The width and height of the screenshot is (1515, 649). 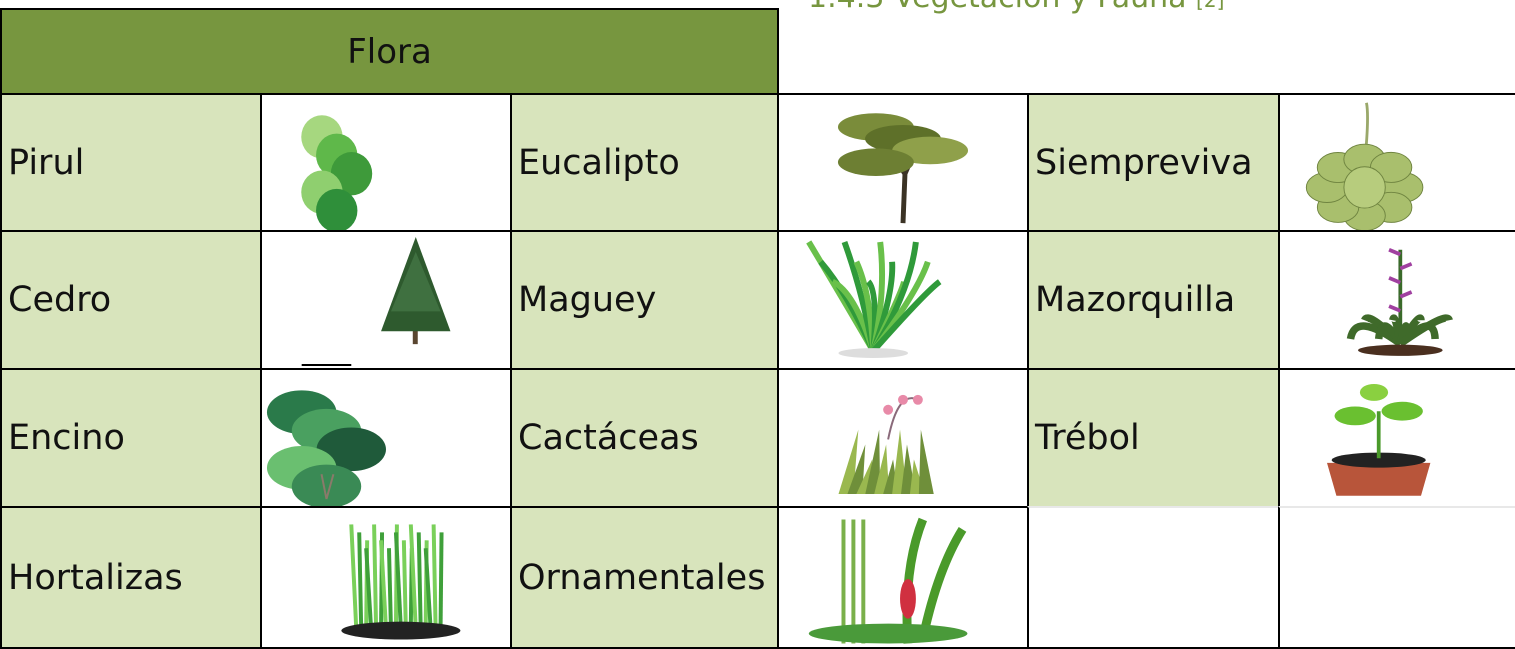 What do you see at coordinates (1153, 300) in the screenshot?
I see `plant-name: Mazorquilla` at bounding box center [1153, 300].